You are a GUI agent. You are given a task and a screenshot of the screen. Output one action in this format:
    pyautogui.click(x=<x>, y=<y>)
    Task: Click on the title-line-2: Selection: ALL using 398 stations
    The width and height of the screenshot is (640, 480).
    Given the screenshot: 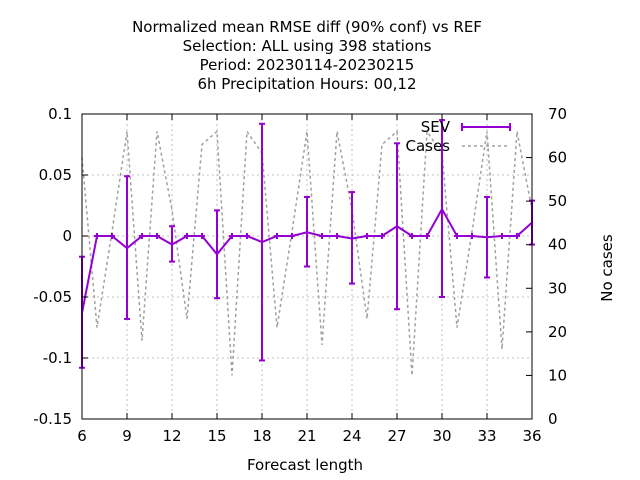 What is the action you would take?
    pyautogui.click(x=307, y=46)
    